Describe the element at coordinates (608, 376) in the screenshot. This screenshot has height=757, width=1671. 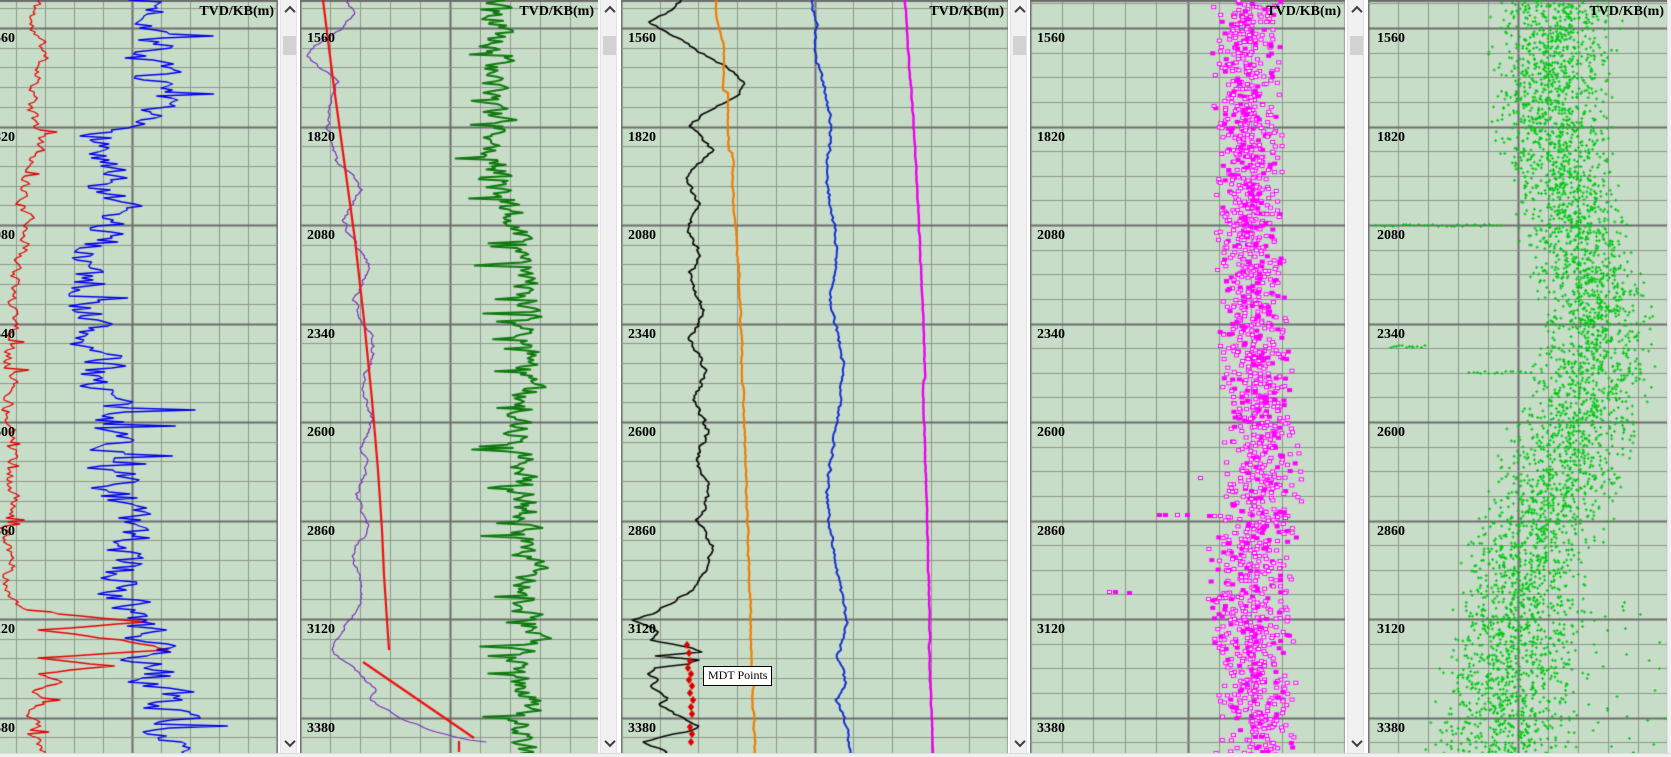
I see `track-2-scrollbar` at that location.